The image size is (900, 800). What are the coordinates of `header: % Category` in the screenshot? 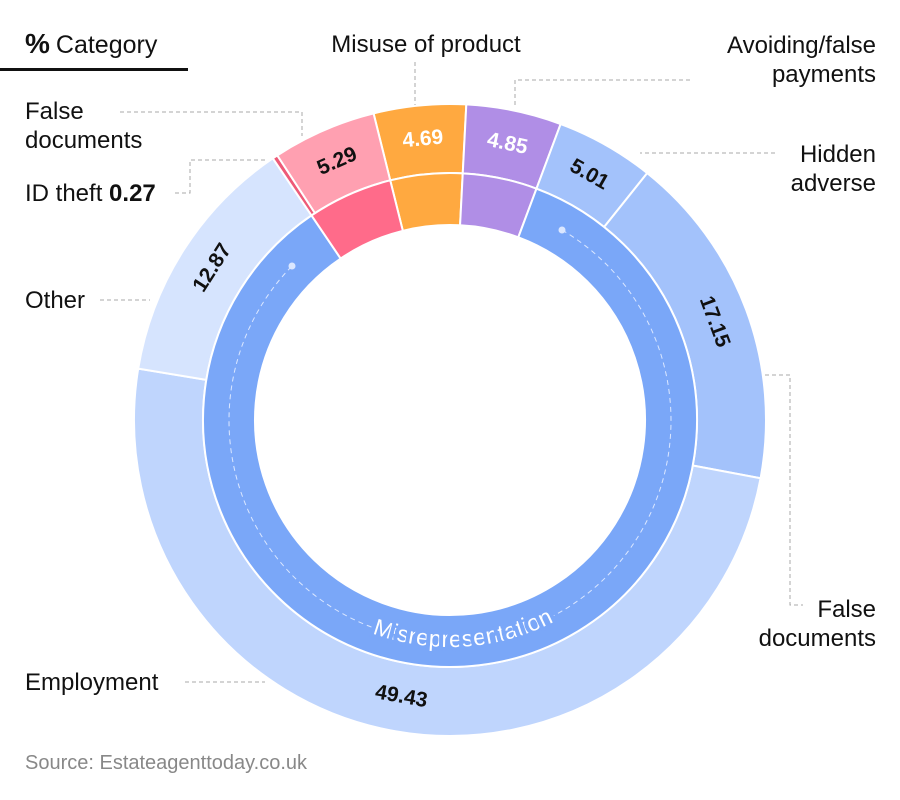 It's located at (91, 44).